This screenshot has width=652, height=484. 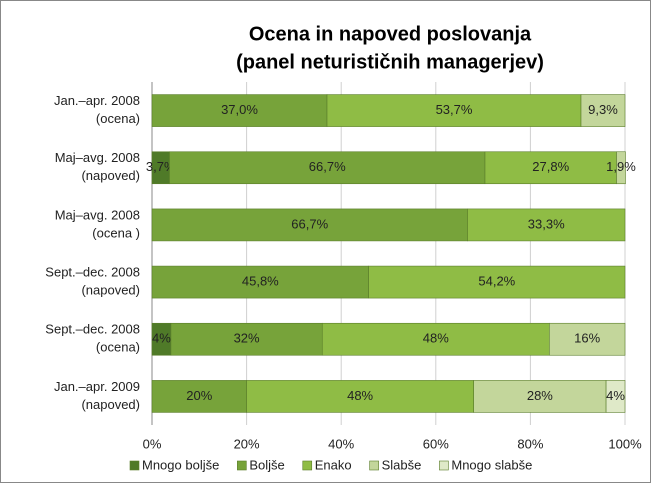 I want to click on legend-label: Mnogo slabše, so click(x=491, y=464).